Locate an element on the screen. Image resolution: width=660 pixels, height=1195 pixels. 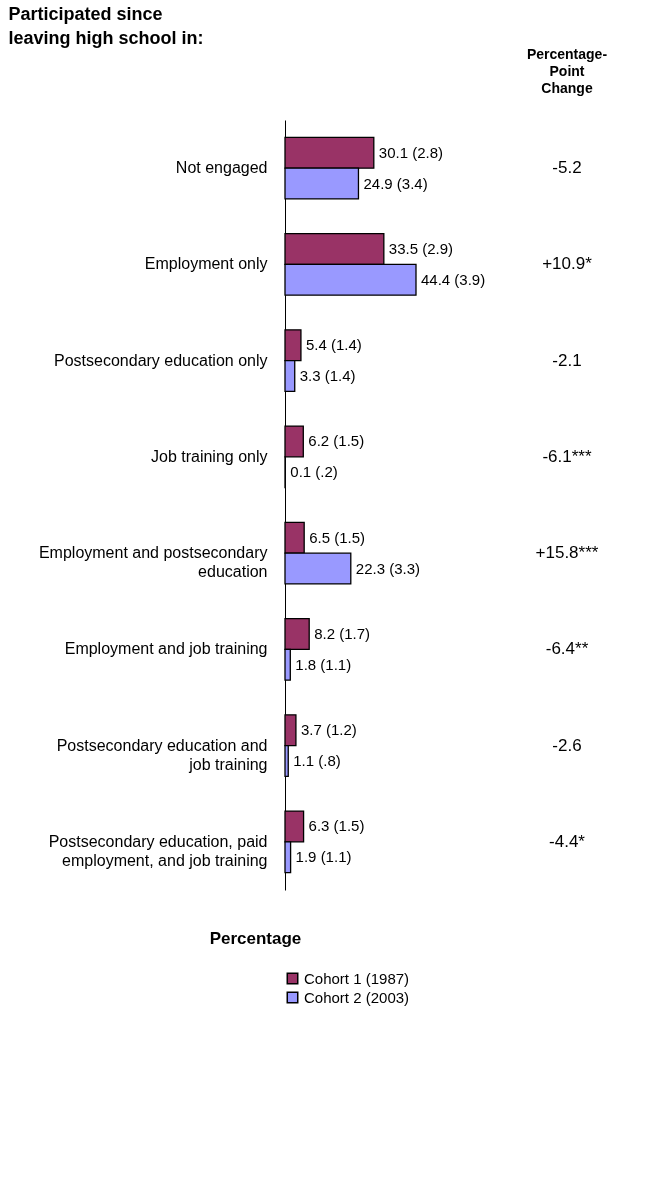
data-label: 1.8 (1.1) is located at coordinates (323, 664).